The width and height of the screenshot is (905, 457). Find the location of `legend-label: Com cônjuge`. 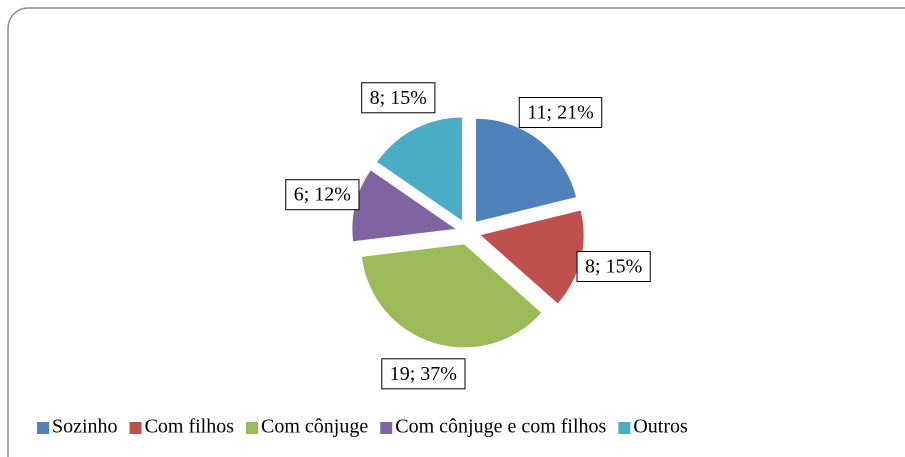

legend-label: Com cônjuge is located at coordinates (314, 427).